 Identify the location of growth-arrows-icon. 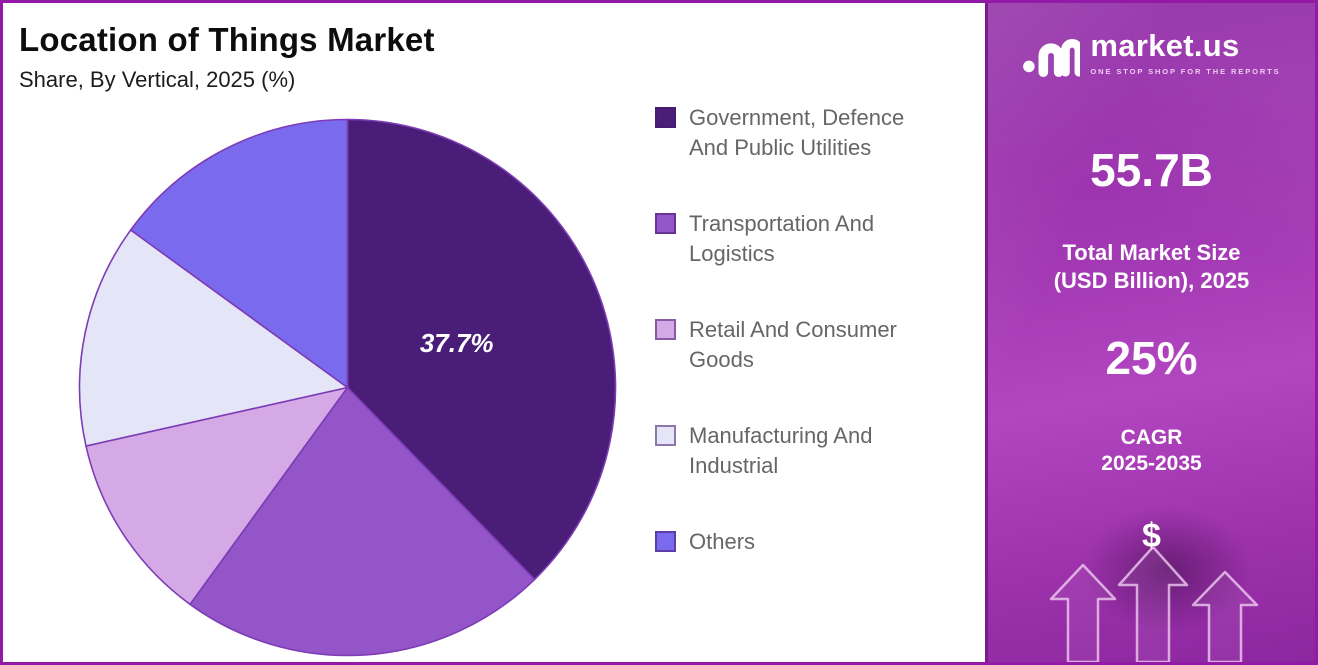
(1154, 604).